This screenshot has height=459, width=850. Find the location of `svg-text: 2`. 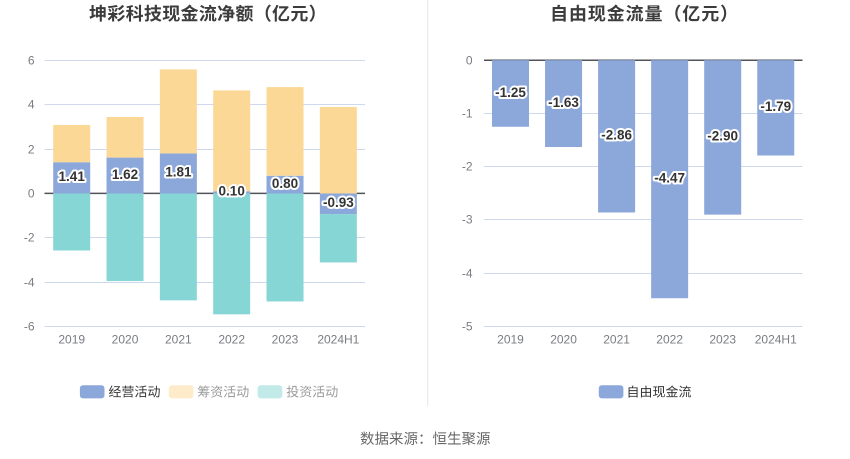

svg-text: 2 is located at coordinates (31, 150).